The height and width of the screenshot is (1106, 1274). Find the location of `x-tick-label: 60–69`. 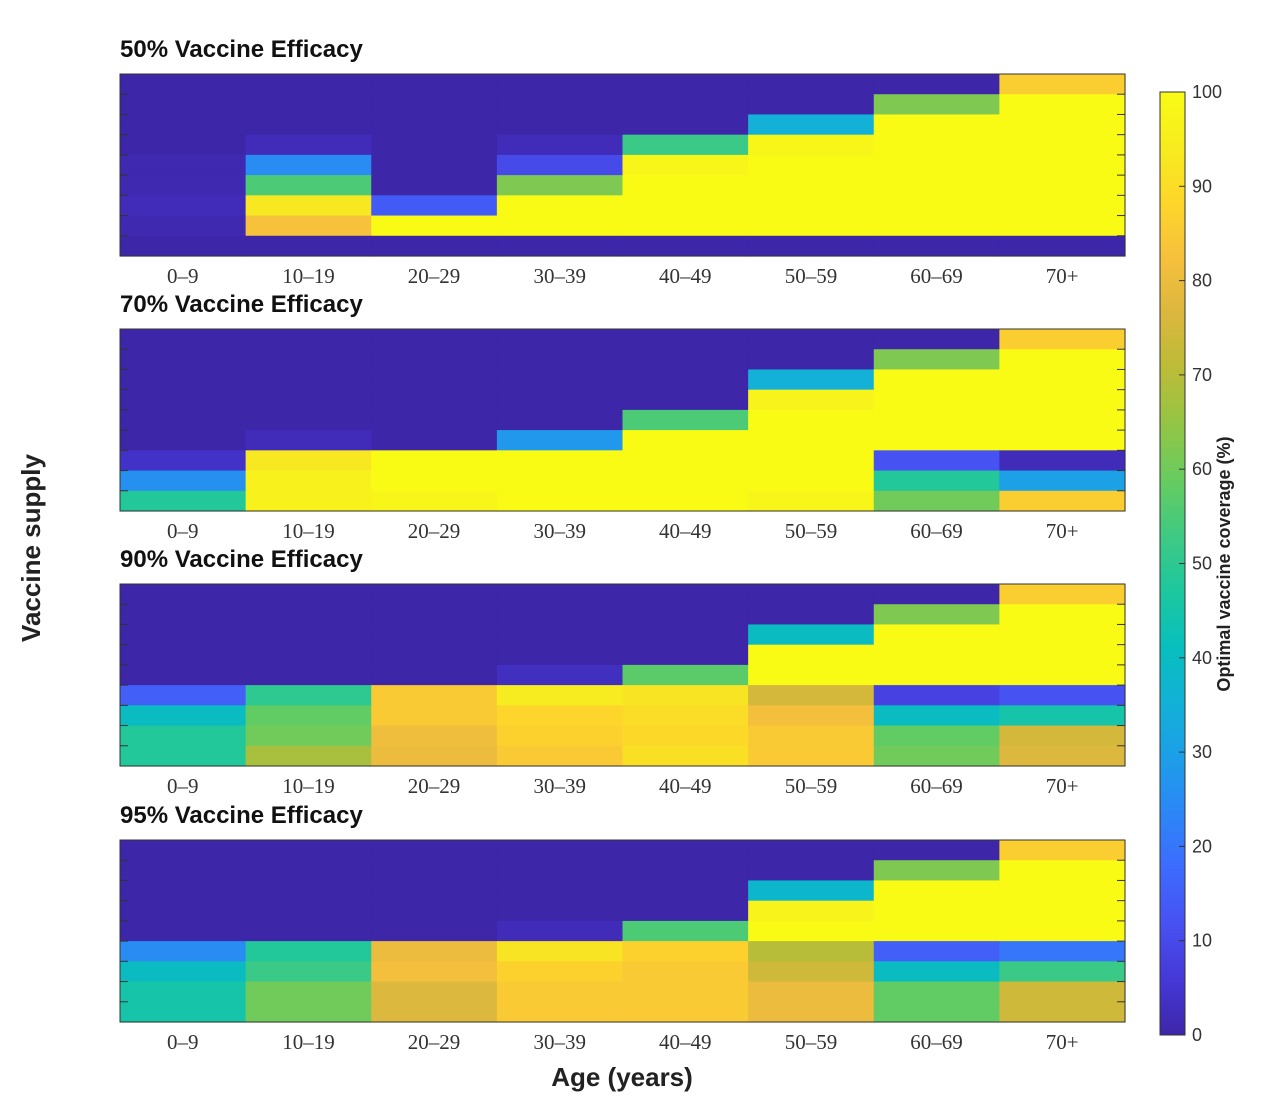

x-tick-label: 60–69 is located at coordinates (936, 786).